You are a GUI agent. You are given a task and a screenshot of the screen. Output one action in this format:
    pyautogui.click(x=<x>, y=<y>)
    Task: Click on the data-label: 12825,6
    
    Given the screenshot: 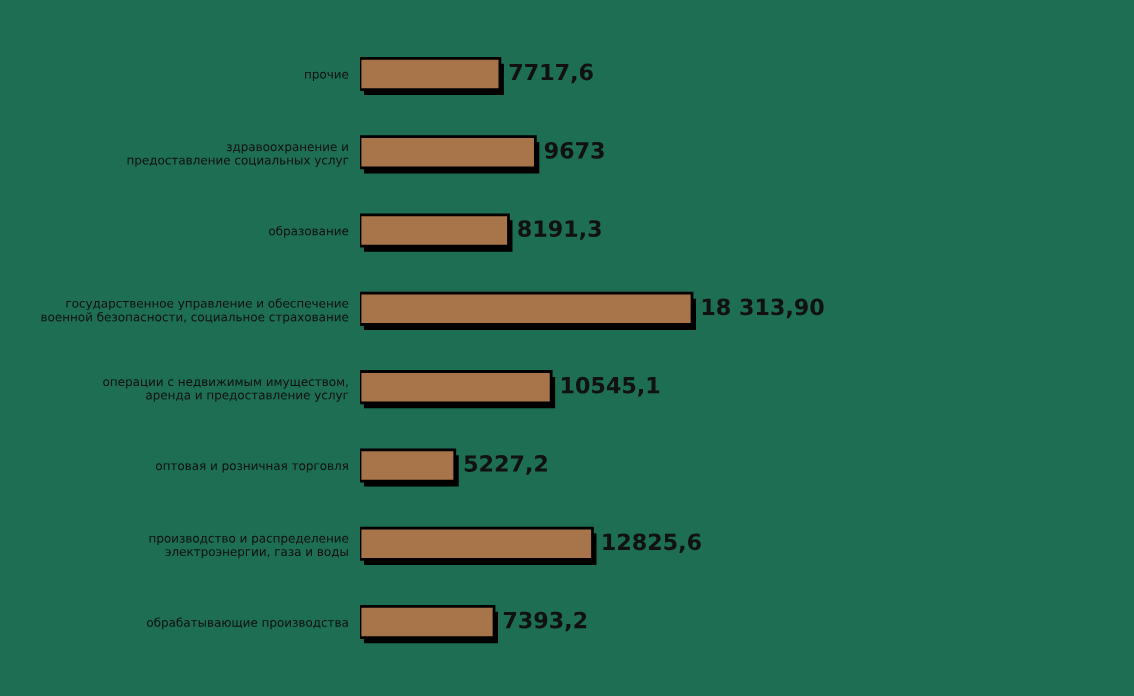 What is the action you would take?
    pyautogui.click(x=652, y=543)
    